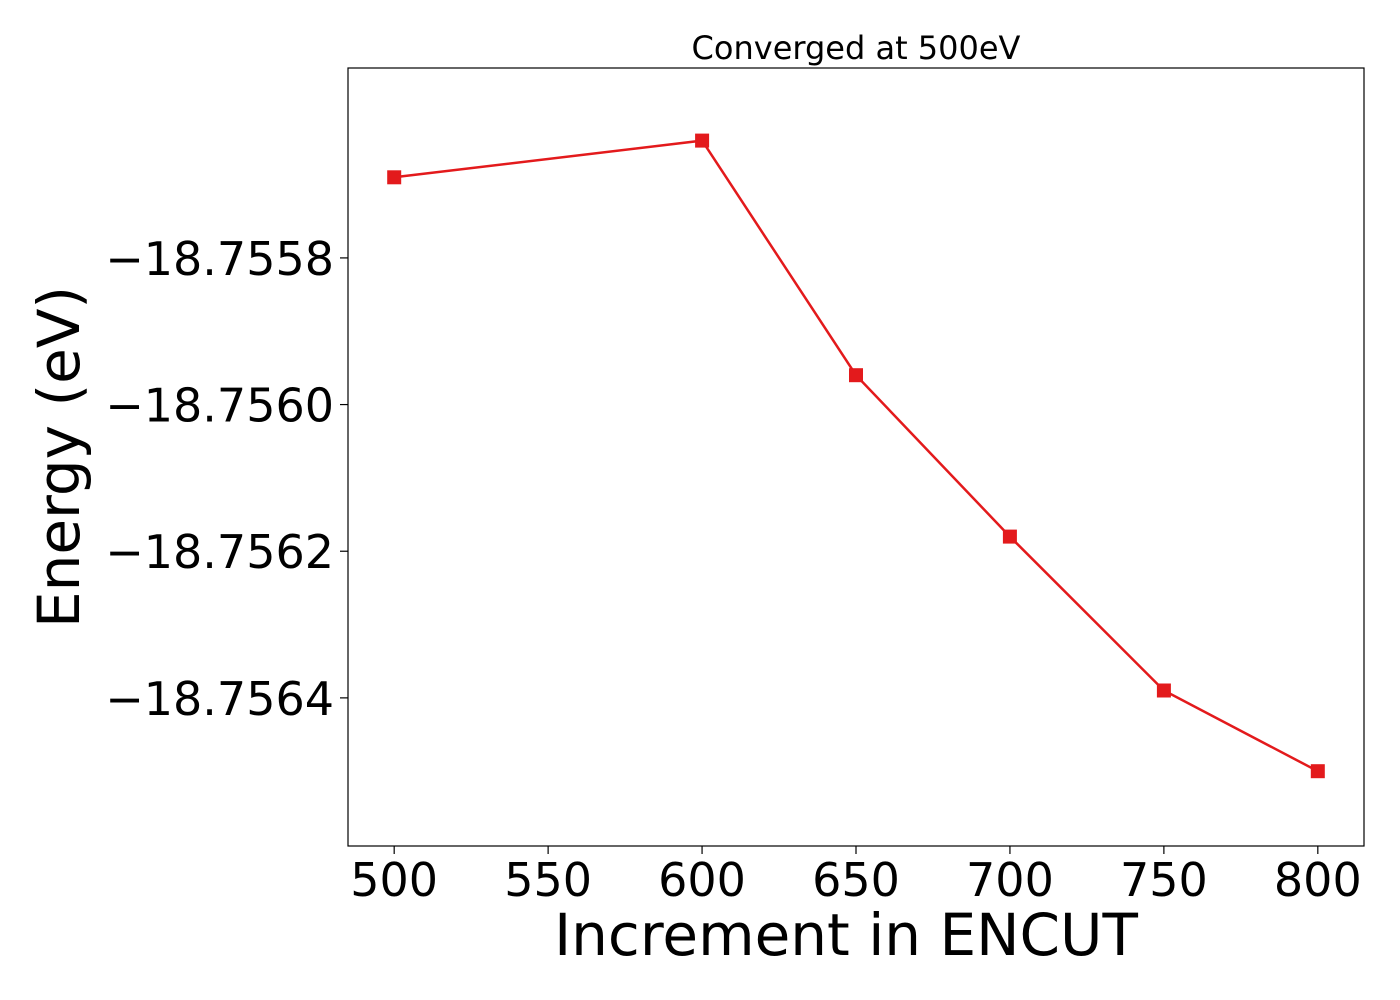 The height and width of the screenshot is (1000, 1400). Describe the element at coordinates (1318, 880) in the screenshot. I see `x-tick-label: 800` at that location.